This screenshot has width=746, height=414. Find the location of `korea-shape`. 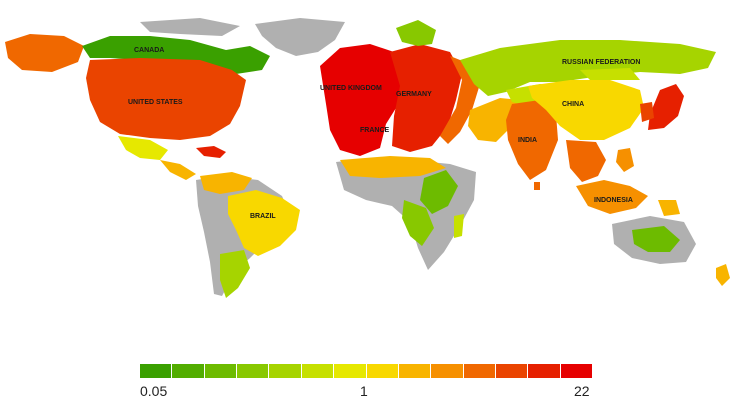

korea-shape is located at coordinates (647, 112).